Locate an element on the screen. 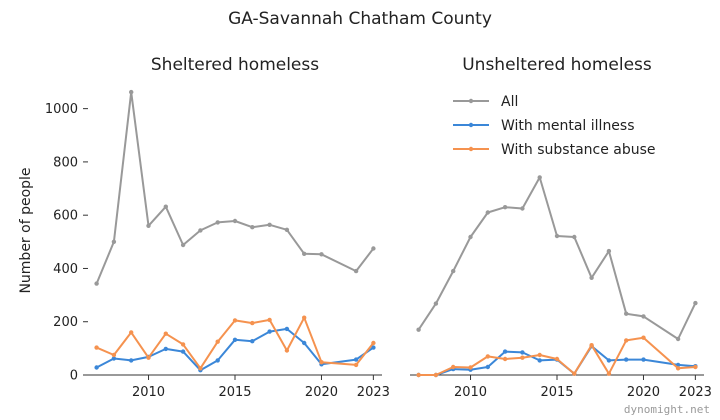 The image size is (720, 420). y-tick-label: 200 is located at coordinates (65, 322).